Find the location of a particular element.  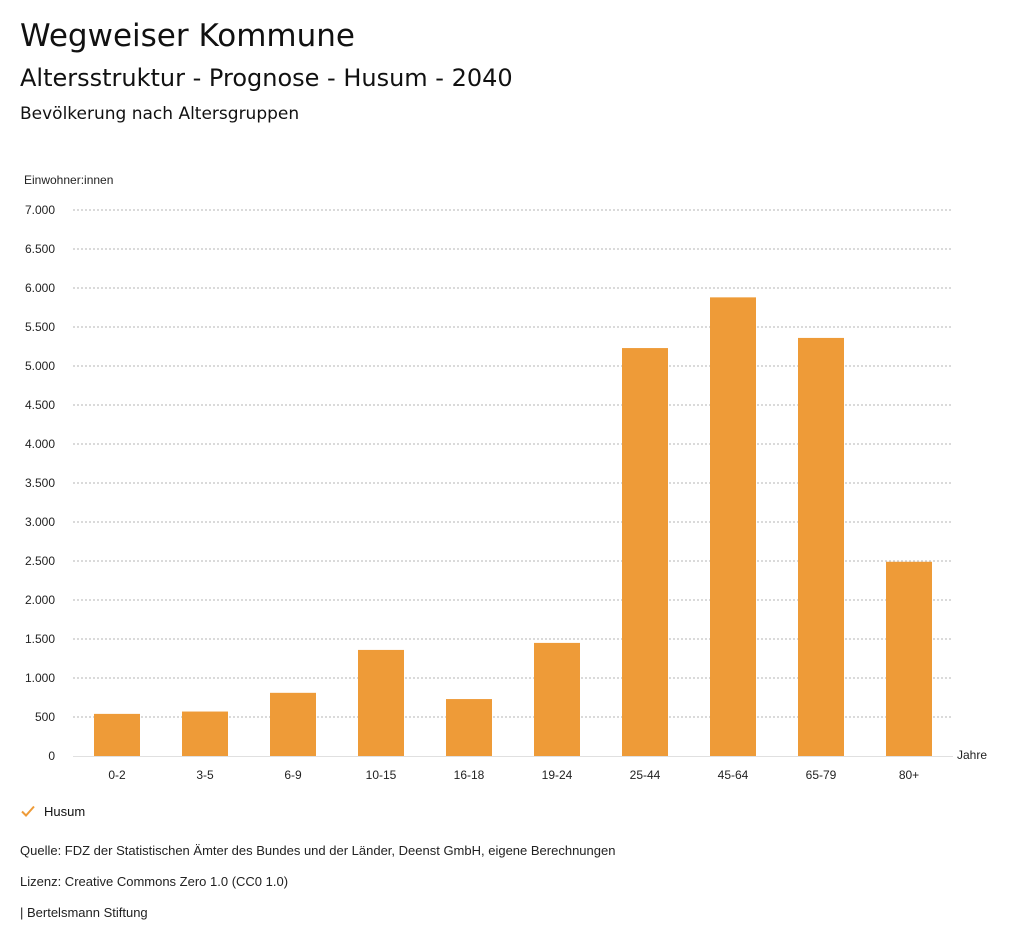

y-tick-label: 1.000 is located at coordinates (40, 678).